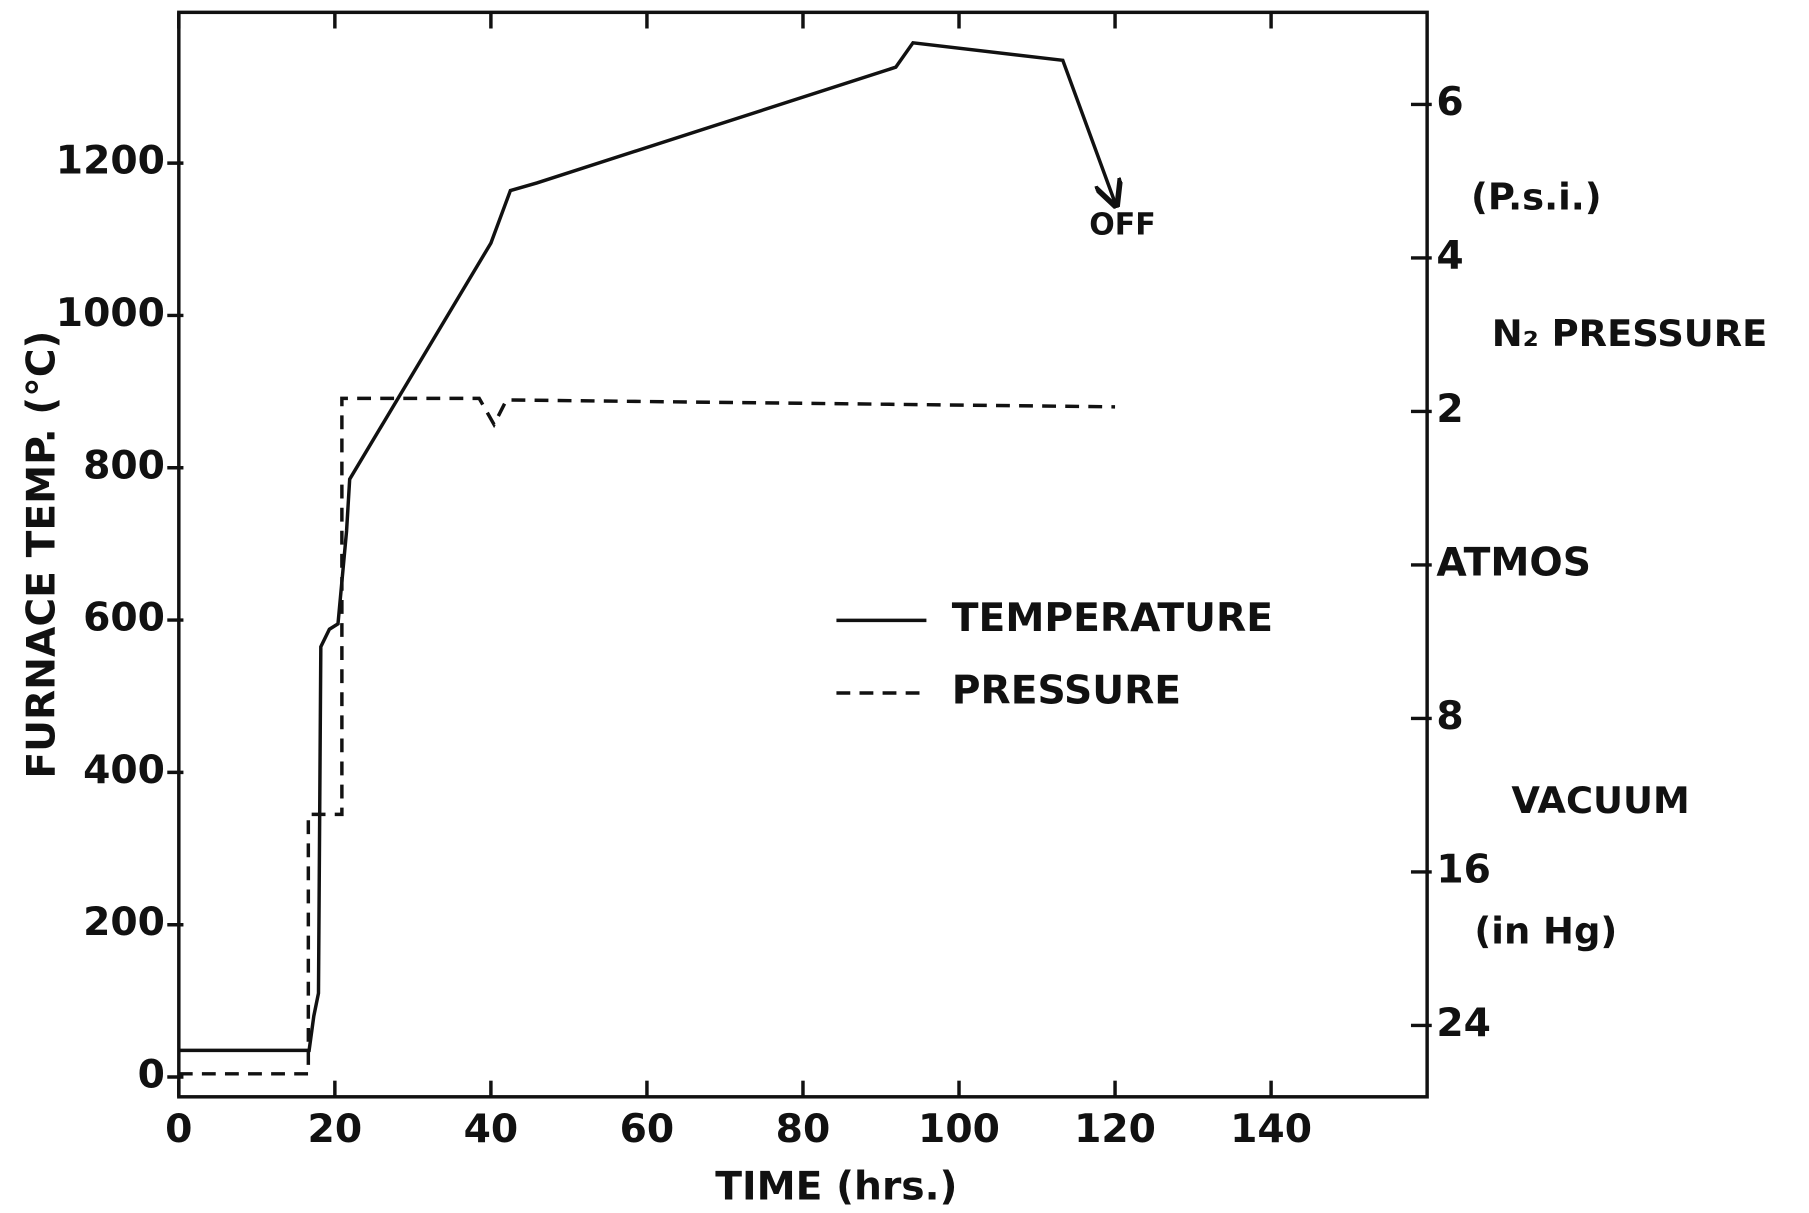 Image resolution: width=1809 pixels, height=1213 pixels. I want to click on y2-tick-label: 24, so click(1463, 1023).